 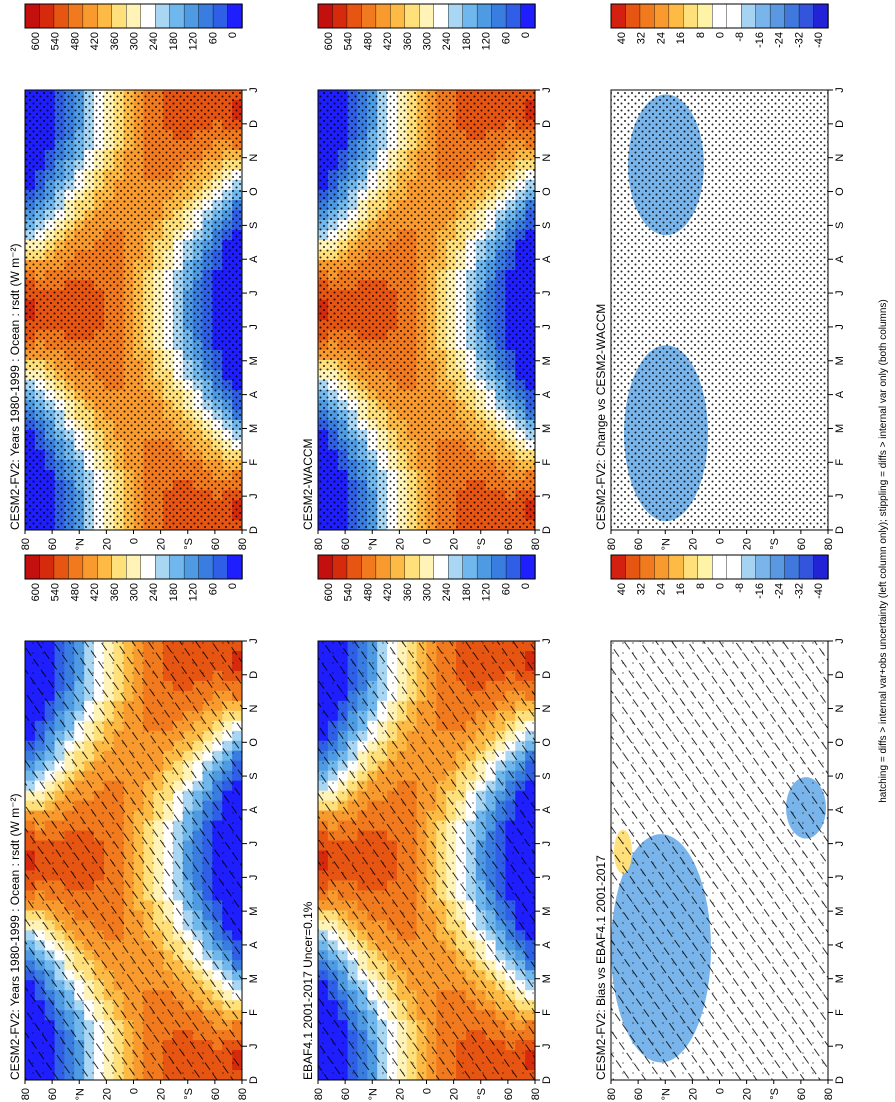 I want to click on colorbar-label: -40, so click(x=819, y=40).